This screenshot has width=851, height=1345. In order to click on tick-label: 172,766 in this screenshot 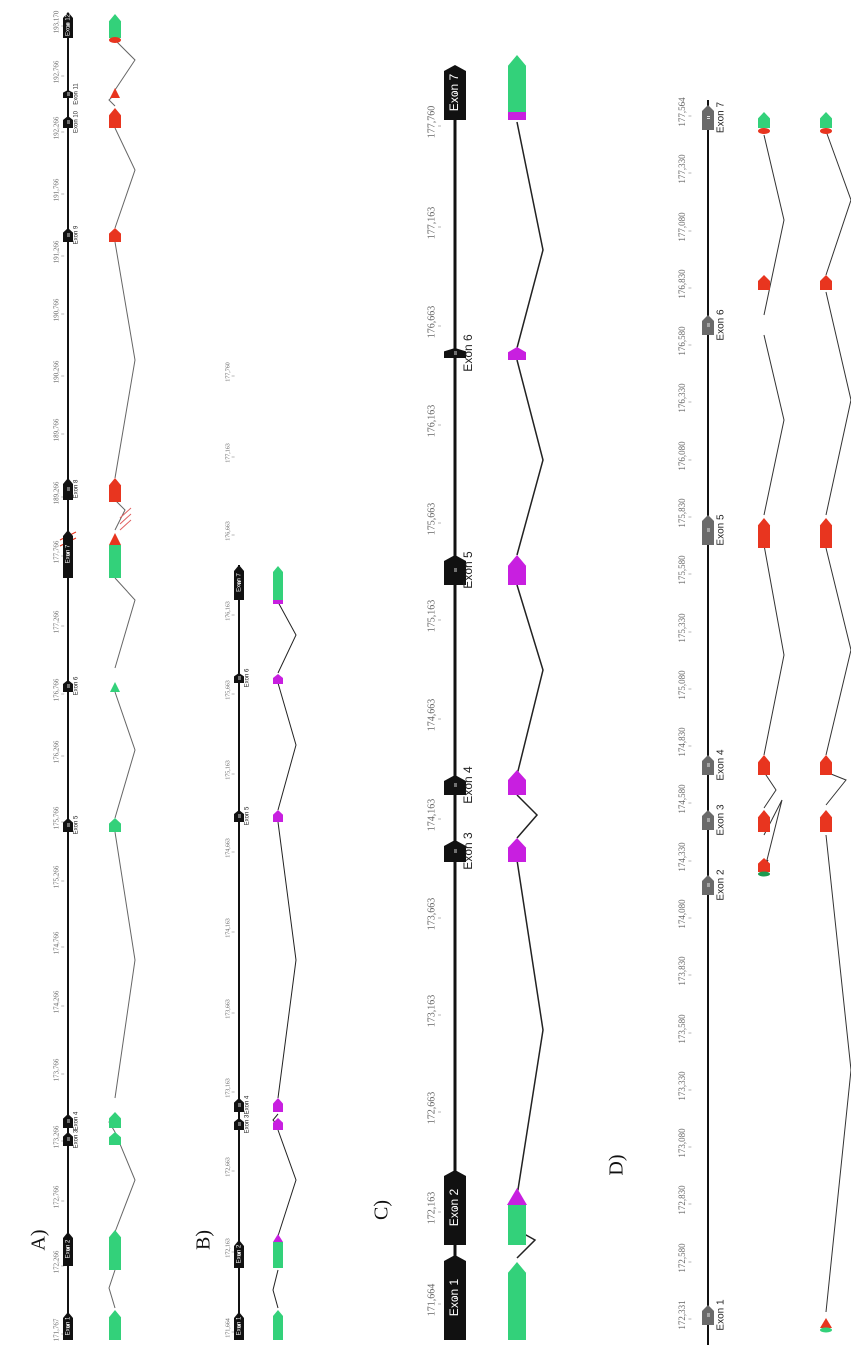, I will do `click(57, 1196)`.